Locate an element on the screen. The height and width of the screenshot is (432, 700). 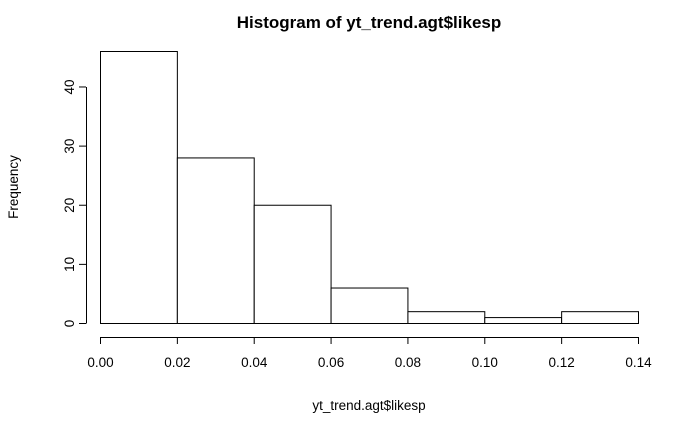
x-tick-label: 0.08 is located at coordinates (408, 362).